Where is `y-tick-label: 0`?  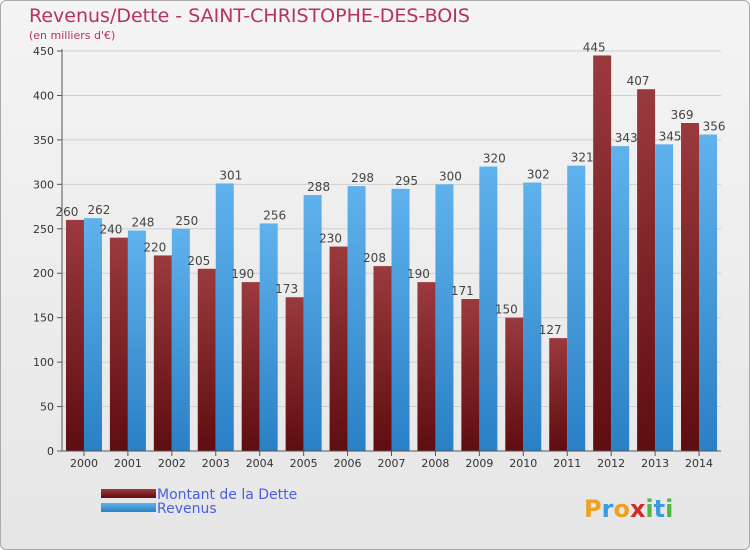 y-tick-label: 0 is located at coordinates (50, 451).